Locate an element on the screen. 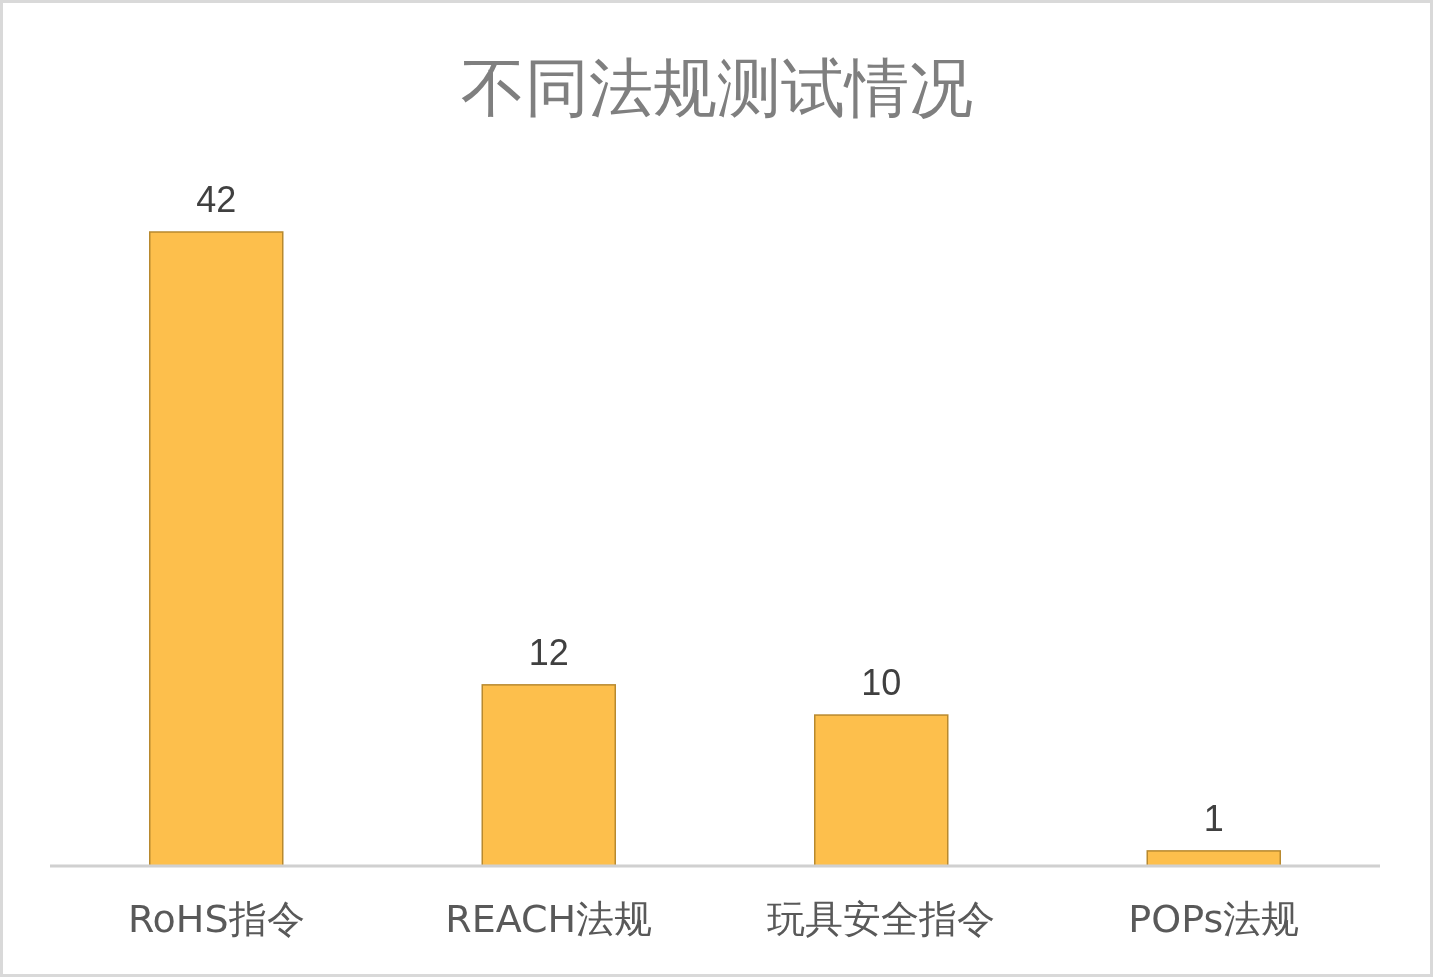 The height and width of the screenshot is (977, 1433). data-label: 12 is located at coordinates (548, 652).